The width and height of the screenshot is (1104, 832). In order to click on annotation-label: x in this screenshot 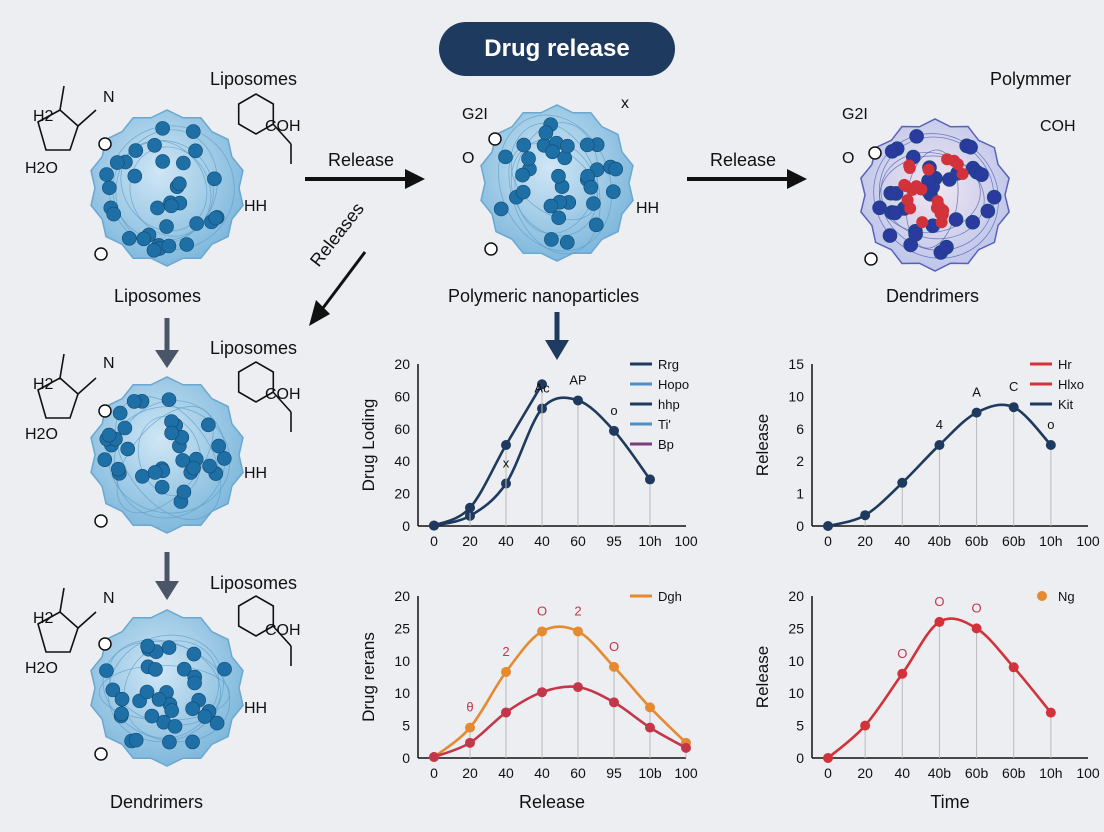, I will do `click(506, 462)`.